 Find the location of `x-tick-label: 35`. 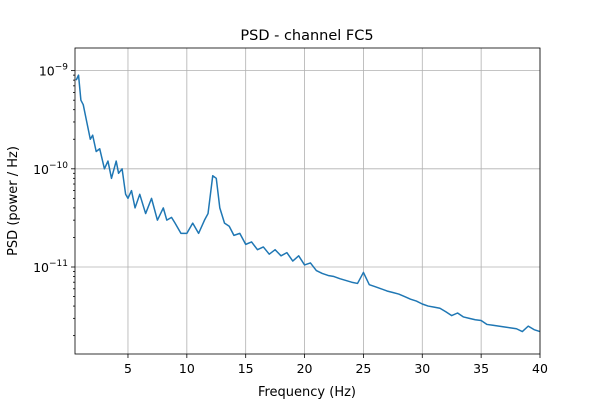

x-tick-label: 35 is located at coordinates (481, 368).